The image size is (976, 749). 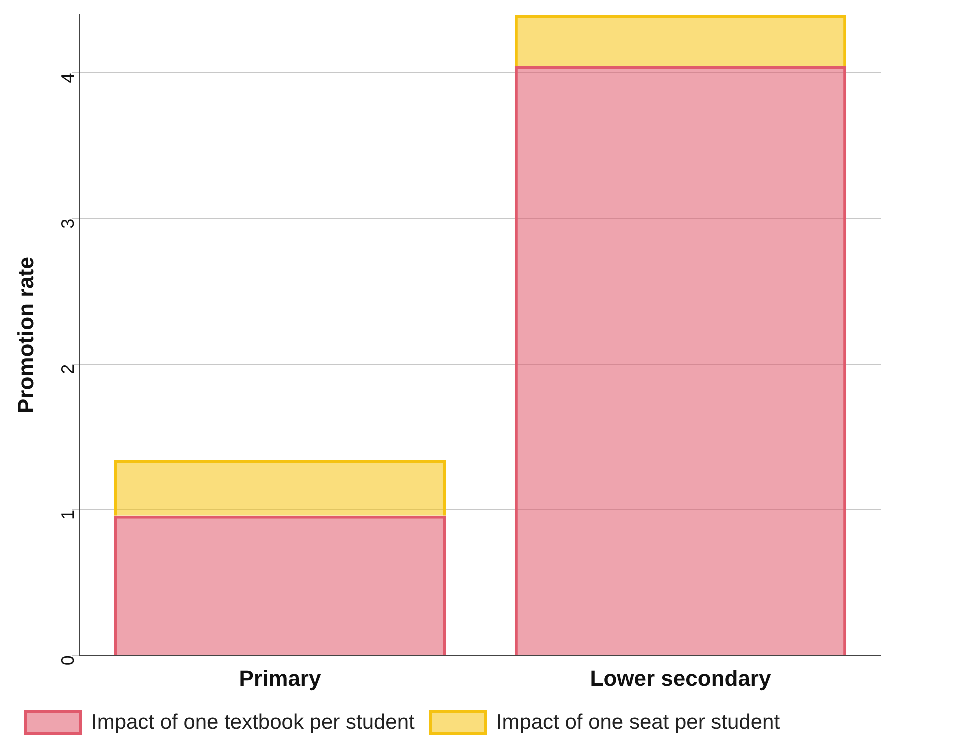 What do you see at coordinates (68, 369) in the screenshot?
I see `y-tick-label: 2` at bounding box center [68, 369].